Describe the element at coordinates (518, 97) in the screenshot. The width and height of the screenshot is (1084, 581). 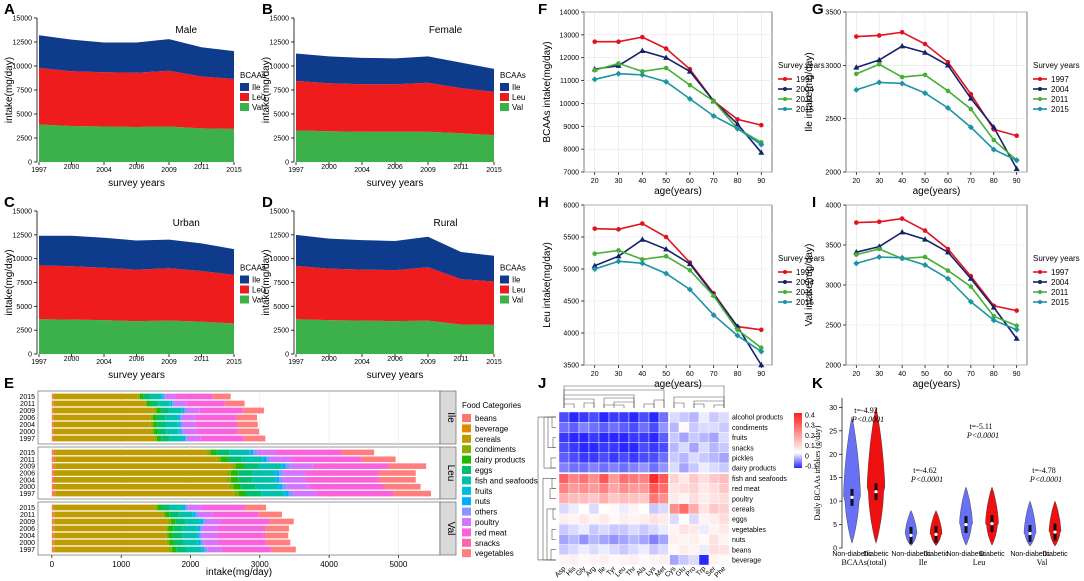
I see `legend-label-leu: Leu` at that location.